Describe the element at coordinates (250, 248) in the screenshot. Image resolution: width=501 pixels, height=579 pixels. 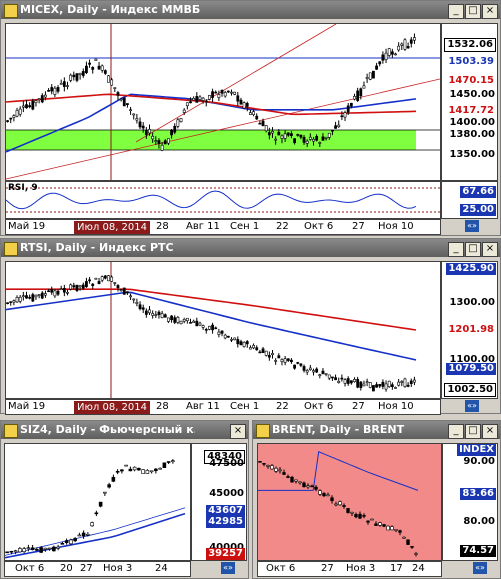
I see `rtsi-titlebar: RTSI, Daily - Индекс РТС _ □ ×` at that location.